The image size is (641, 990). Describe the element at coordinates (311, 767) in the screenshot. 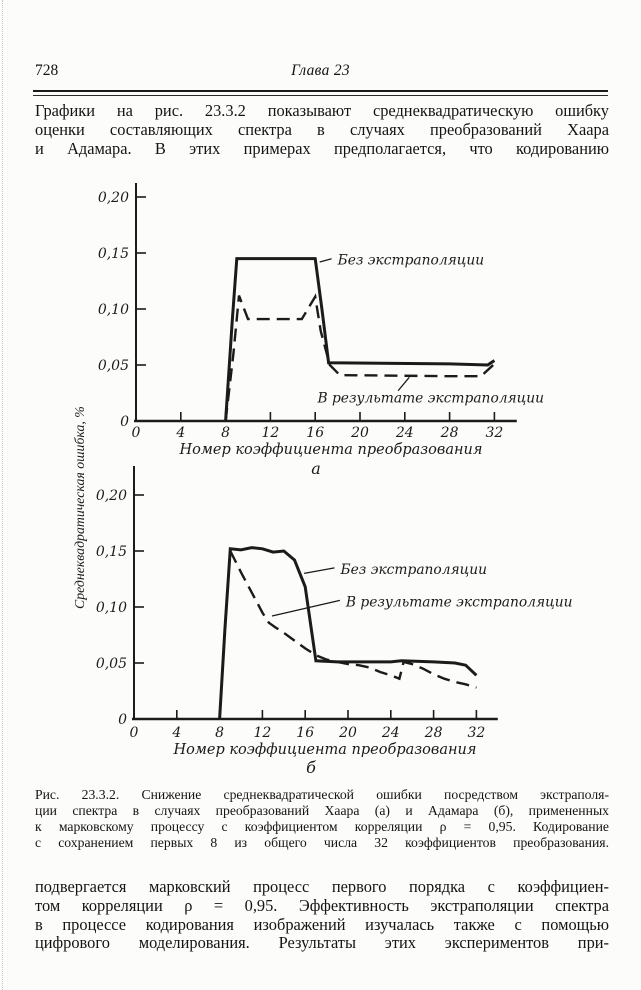

I see `panel-label: б` at that location.